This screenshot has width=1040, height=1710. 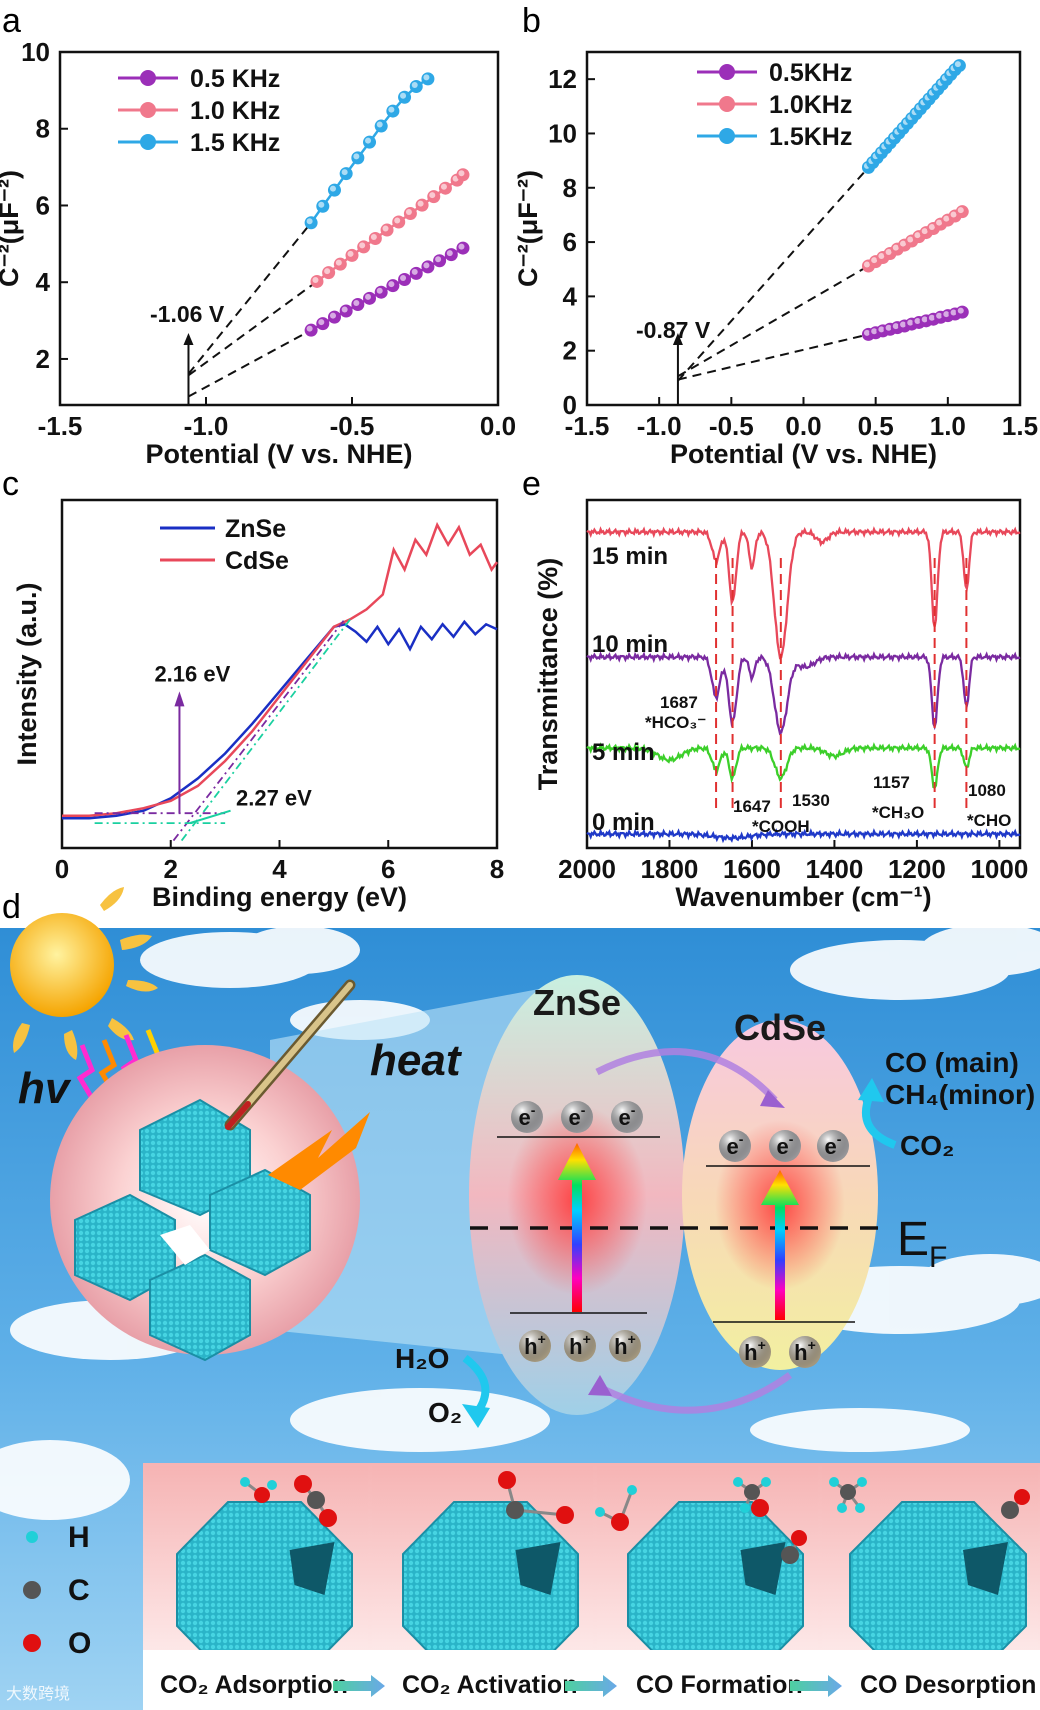 I want to click on co2-reduction-arrow, so click(x=879, y=1121).